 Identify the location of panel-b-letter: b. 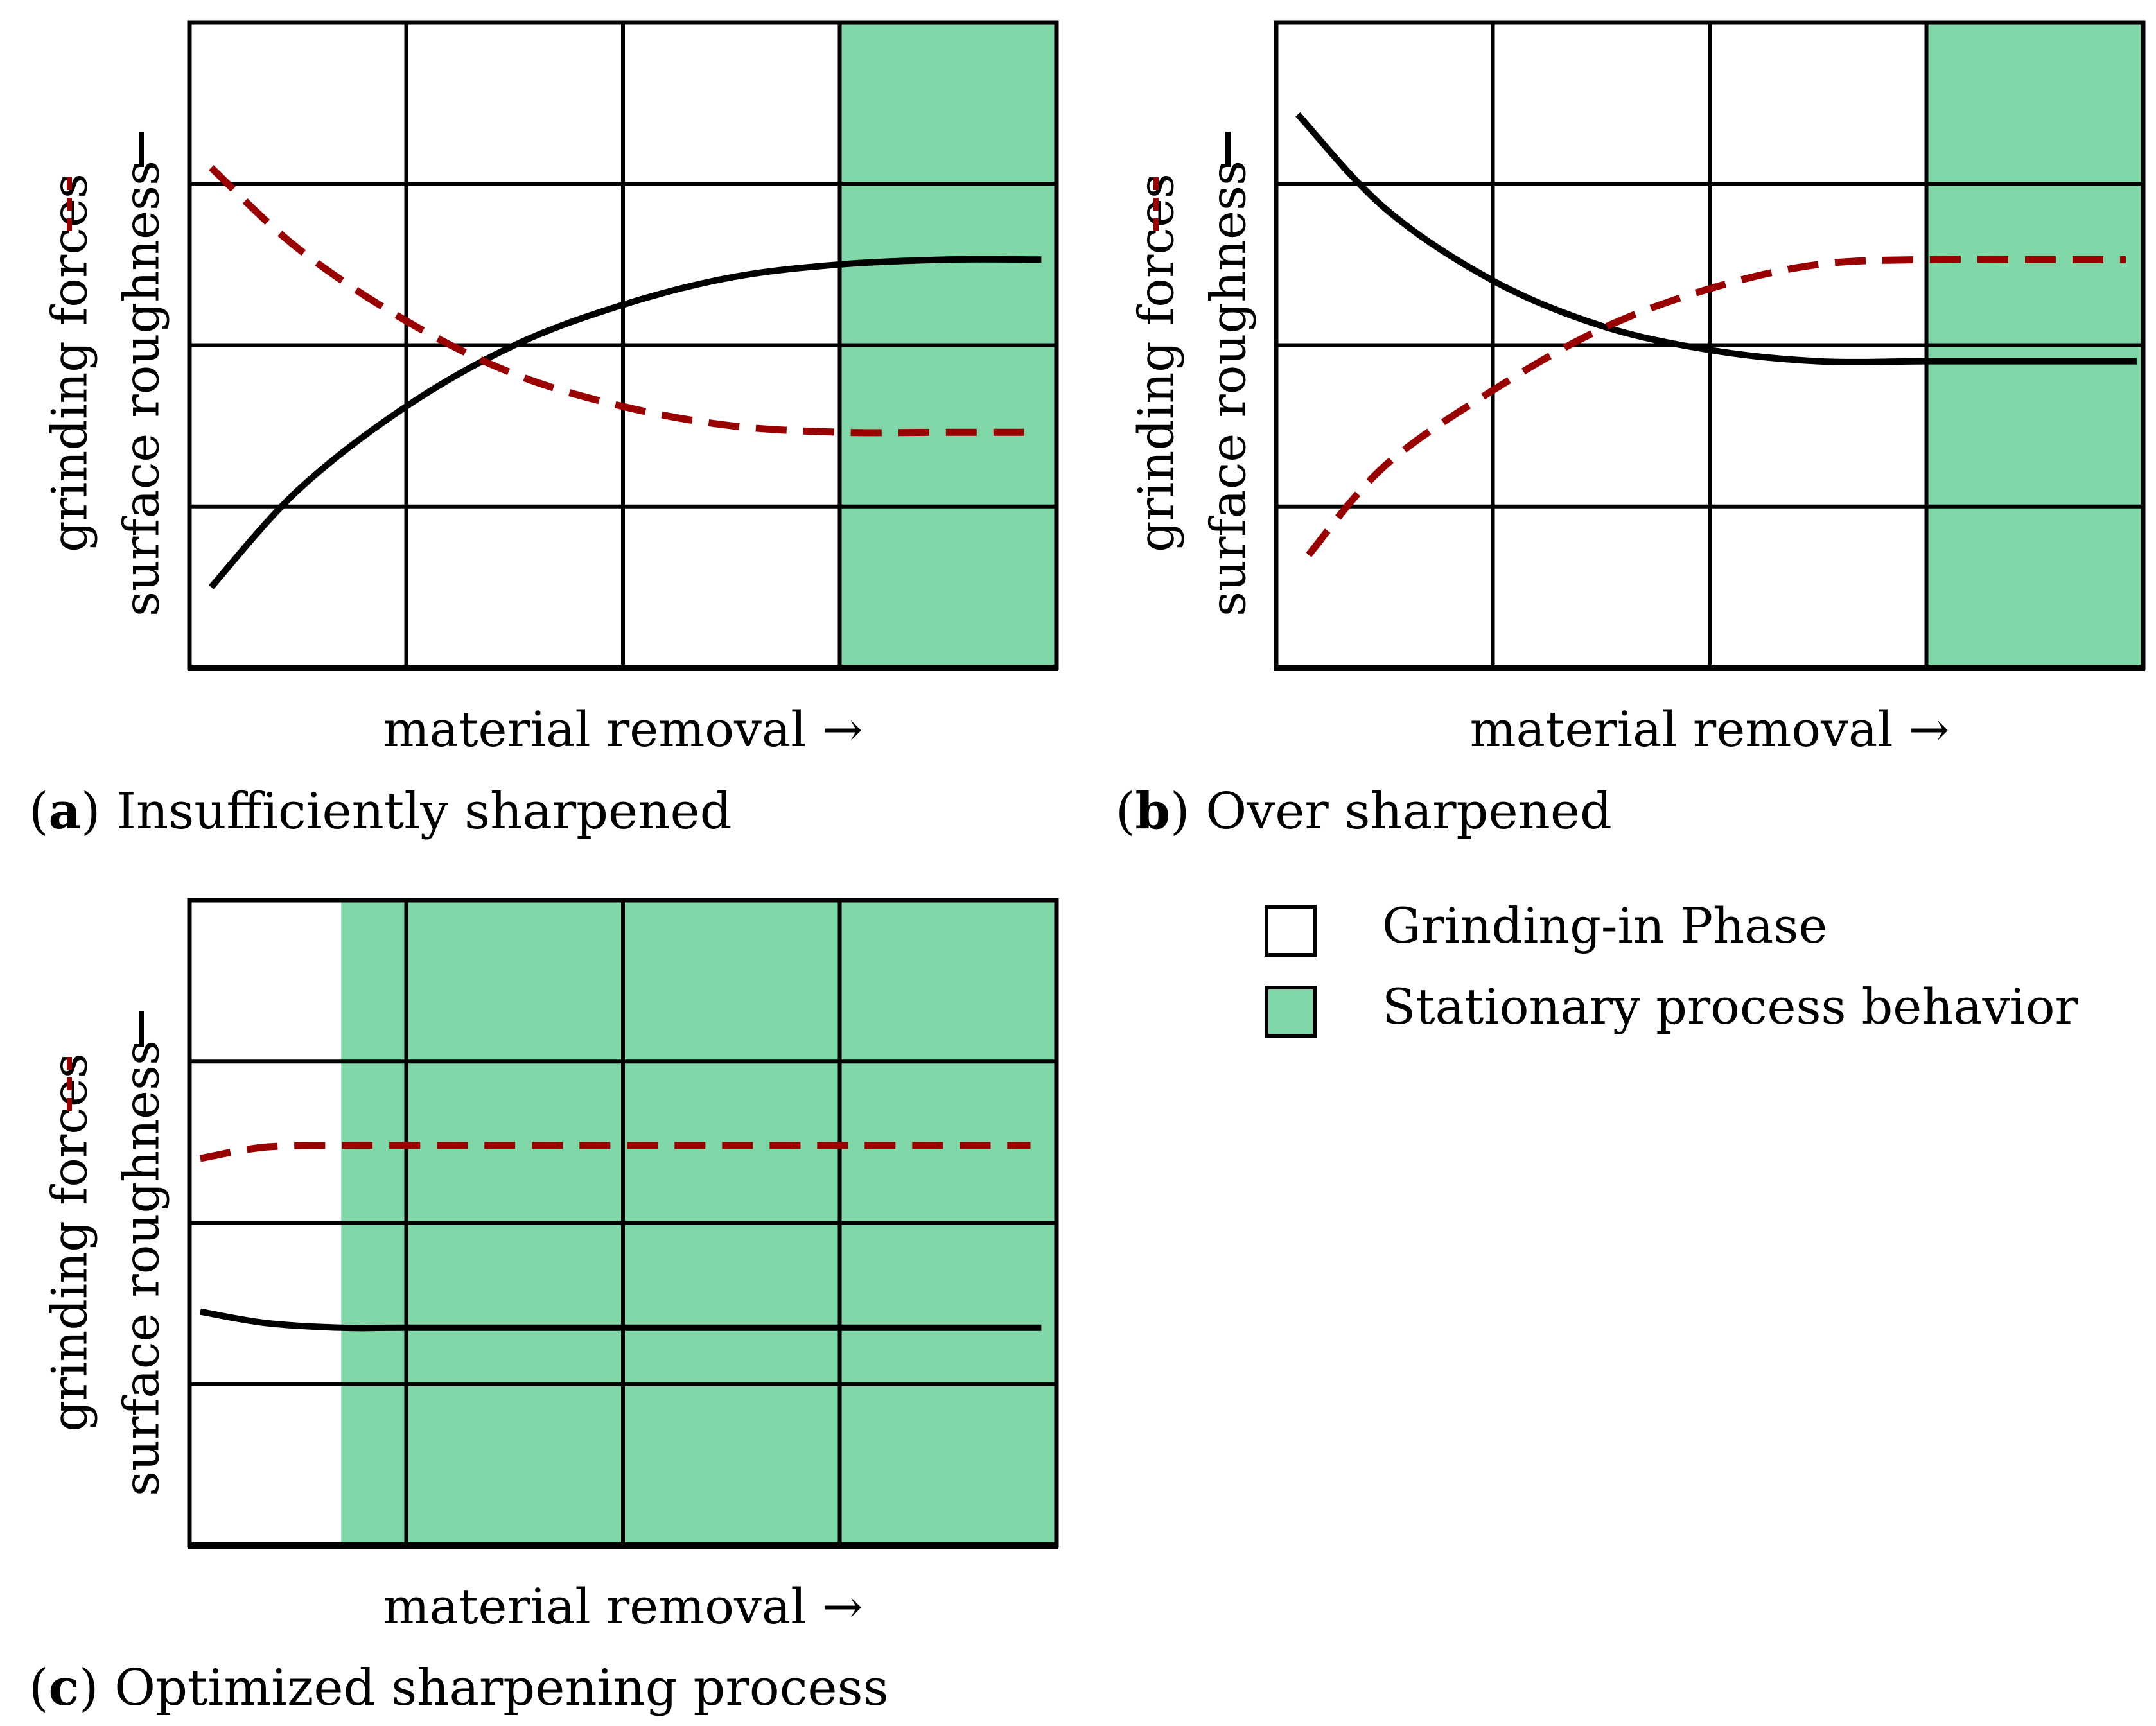
(1152, 811).